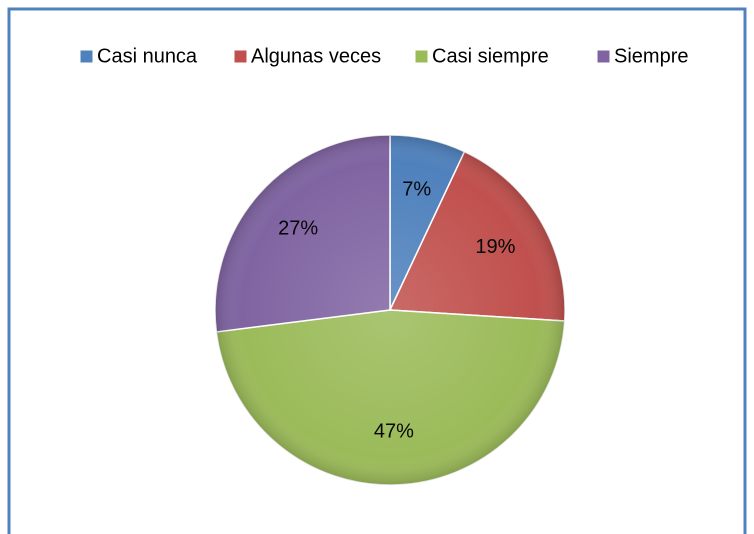 This screenshot has width=754, height=534. What do you see at coordinates (394, 432) in the screenshot?
I see `data-label: 47%` at bounding box center [394, 432].